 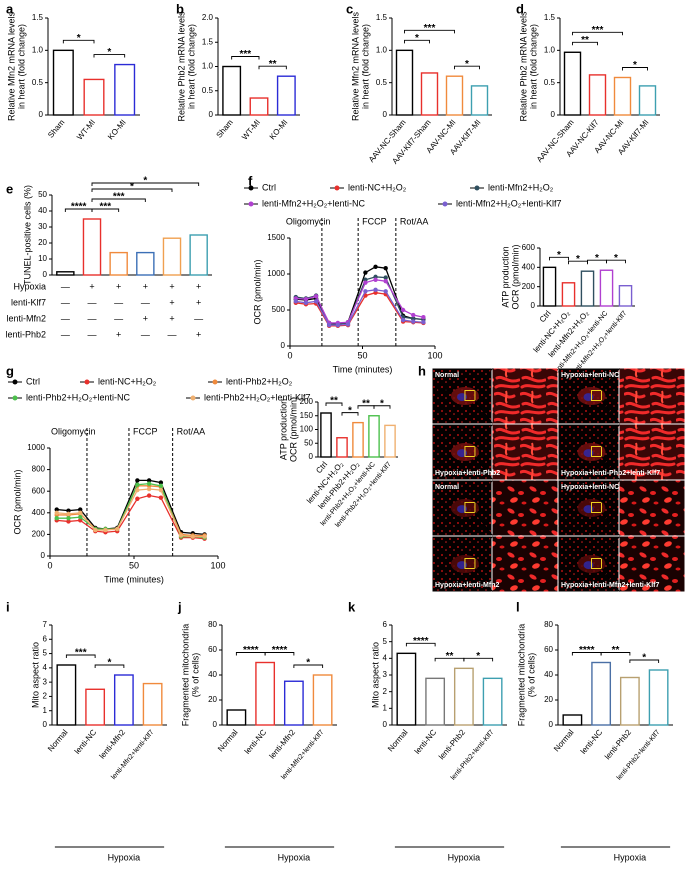 I want to click on y-tick-label: 1500, so click(x=276, y=237).